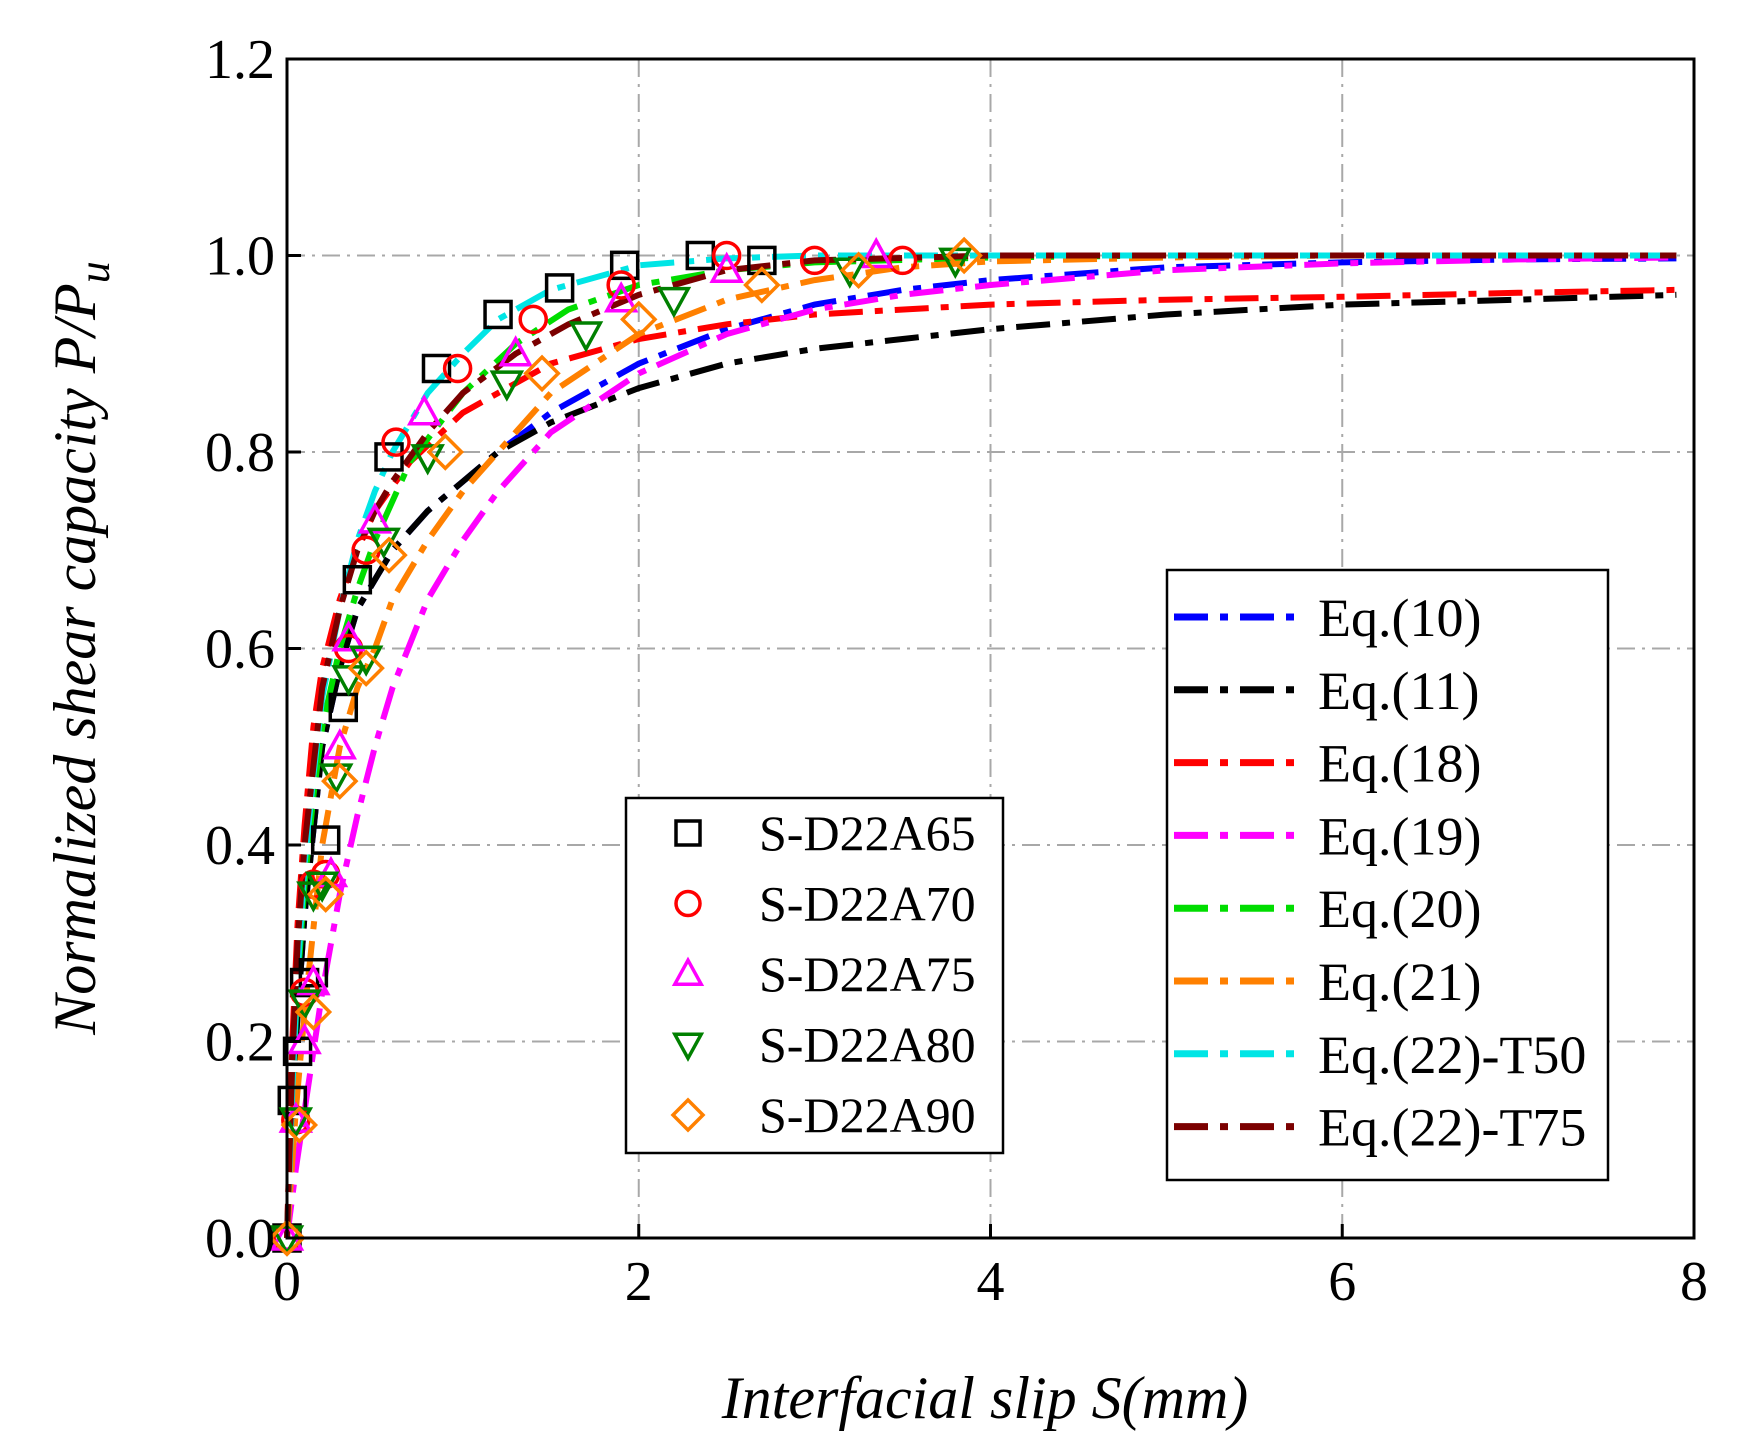 The height and width of the screenshot is (1456, 1741). What do you see at coordinates (1399, 909) in the screenshot?
I see `legend-line-label-eq-20: Eq.(20)` at bounding box center [1399, 909].